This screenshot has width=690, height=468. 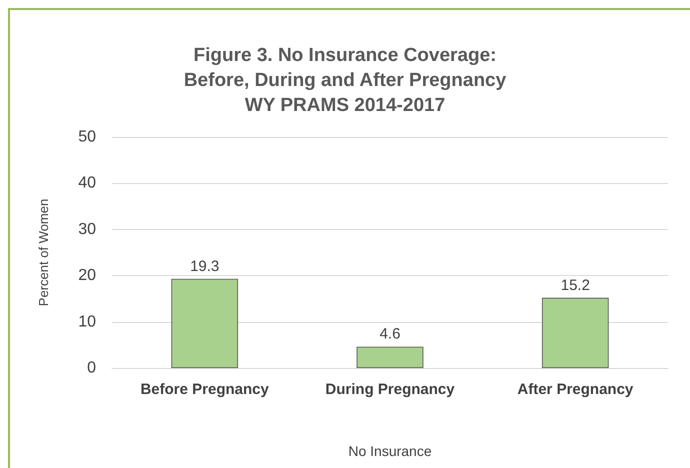 I want to click on x-tick-label: Before Pregnancy, so click(x=205, y=389).